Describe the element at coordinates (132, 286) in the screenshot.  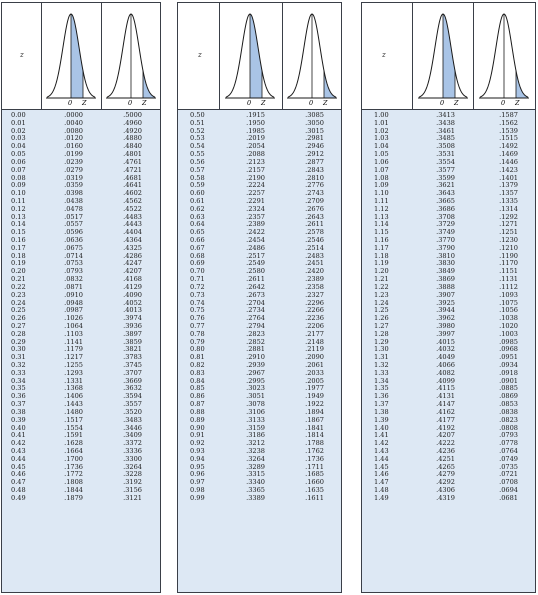
I see `area-value: .4129` at that location.